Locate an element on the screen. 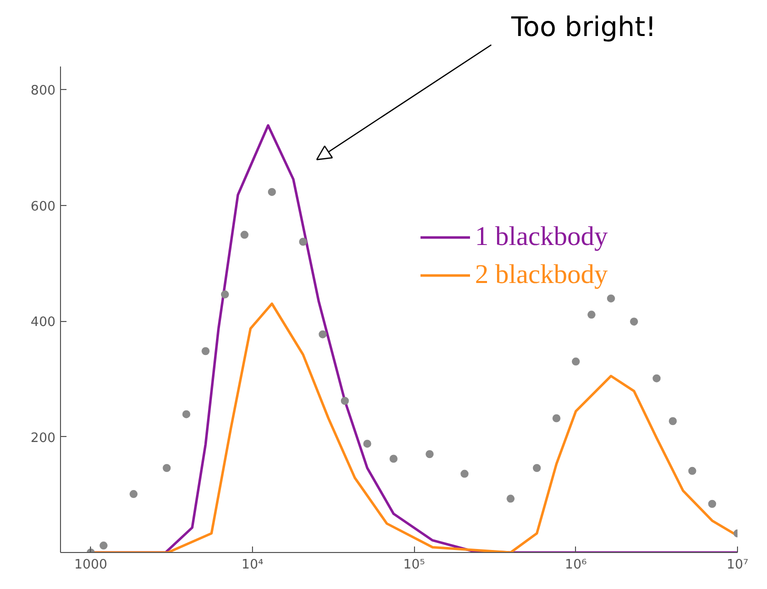  x-tick-label: 10⁷ is located at coordinates (737, 565).